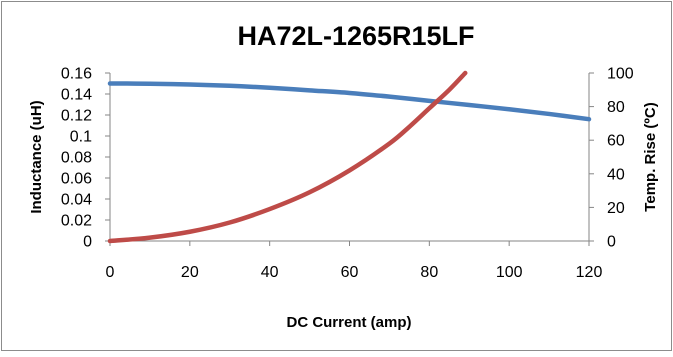 This screenshot has height=357, width=673. Describe the element at coordinates (87, 242) in the screenshot. I see `y-tick-label: 0` at that location.